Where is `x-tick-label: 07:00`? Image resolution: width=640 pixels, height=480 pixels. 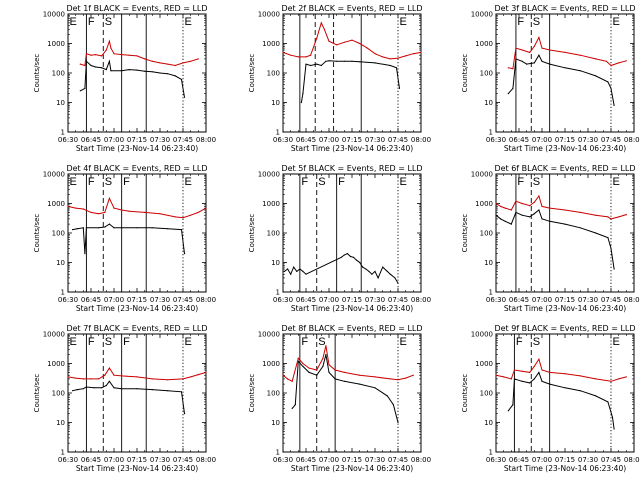
x-tick-label: 07:00 is located at coordinates (542, 460).